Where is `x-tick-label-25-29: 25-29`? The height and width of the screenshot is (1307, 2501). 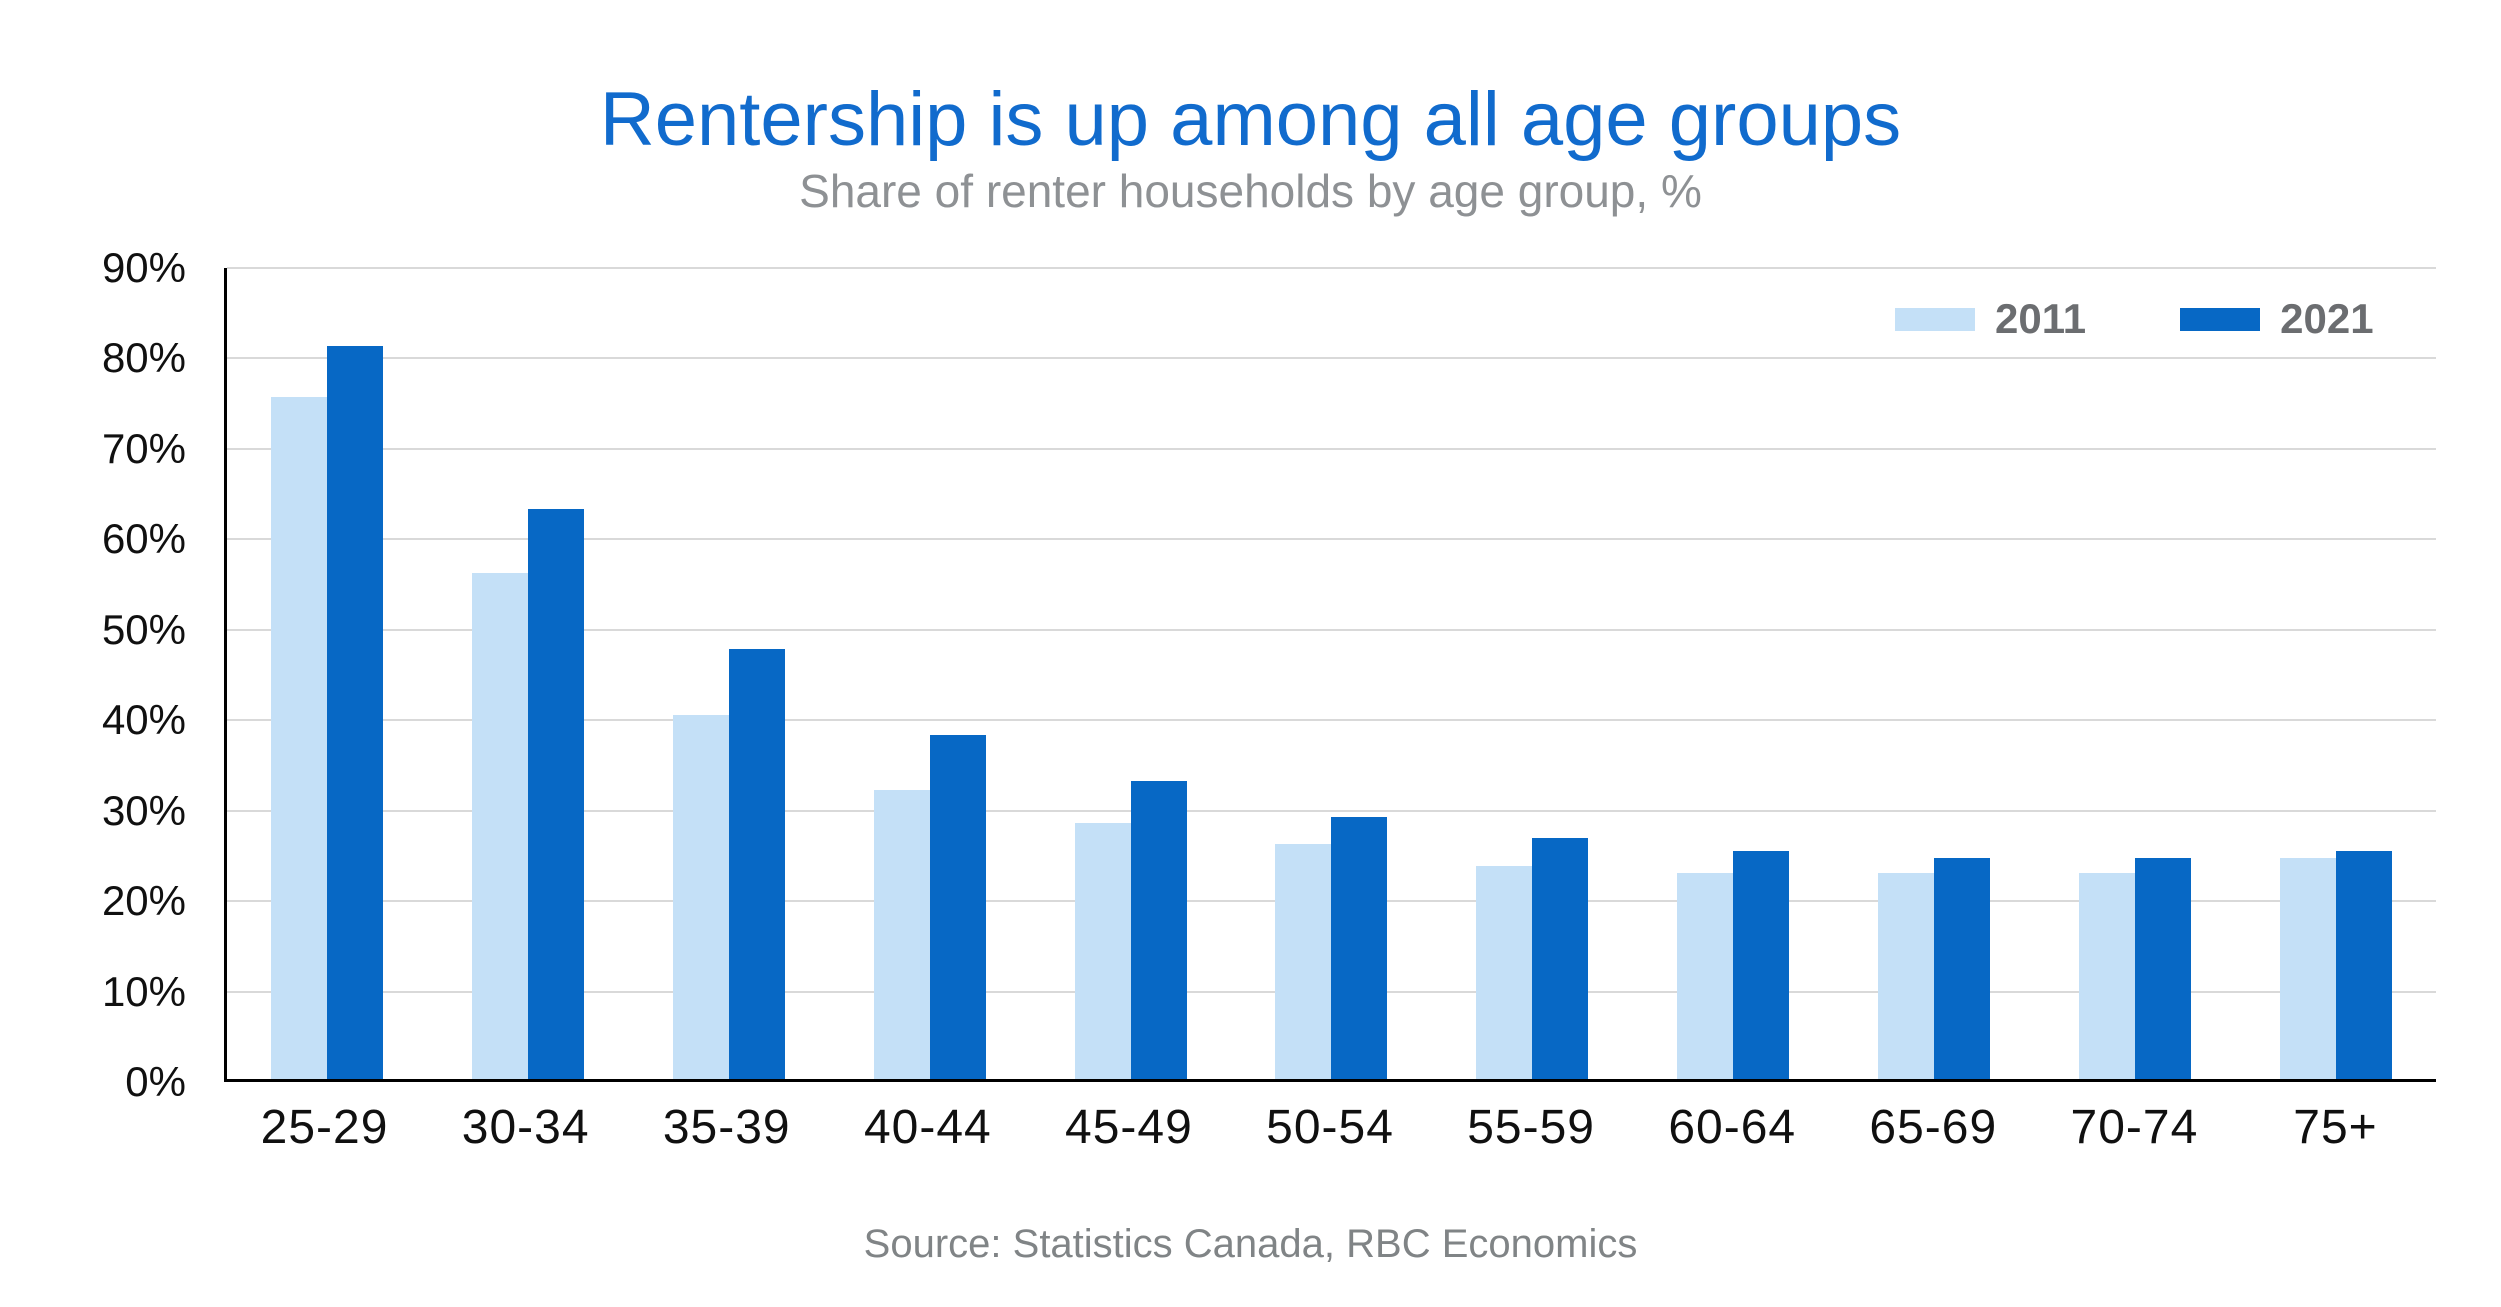 x-tick-label-25-29: 25-29 is located at coordinates (324, 1127).